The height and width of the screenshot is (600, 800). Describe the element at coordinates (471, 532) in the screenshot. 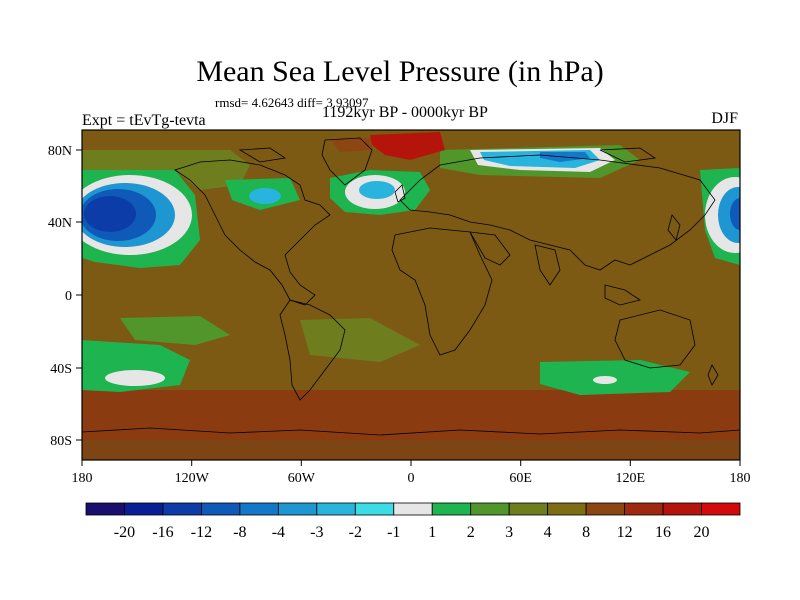

I see `colorbar-label: 2` at that location.